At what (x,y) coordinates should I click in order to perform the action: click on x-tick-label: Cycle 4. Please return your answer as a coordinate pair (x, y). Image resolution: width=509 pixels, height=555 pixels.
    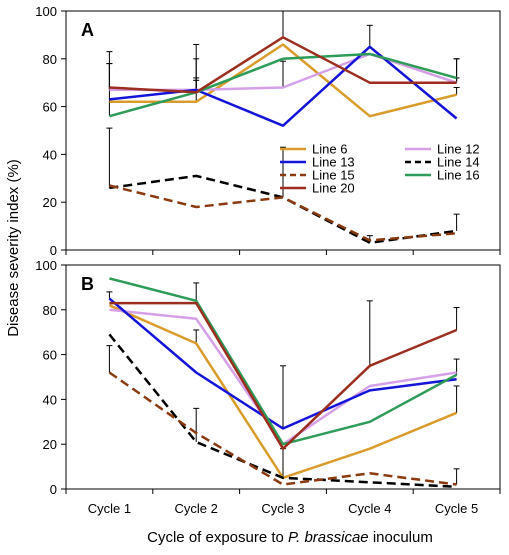
    Looking at the image, I should click on (369, 508).